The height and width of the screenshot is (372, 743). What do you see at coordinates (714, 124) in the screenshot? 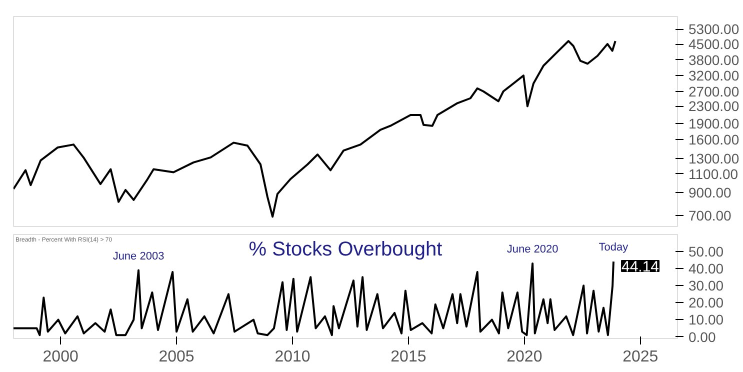
I see `y-tick-label: 1900.00` at bounding box center [714, 124].